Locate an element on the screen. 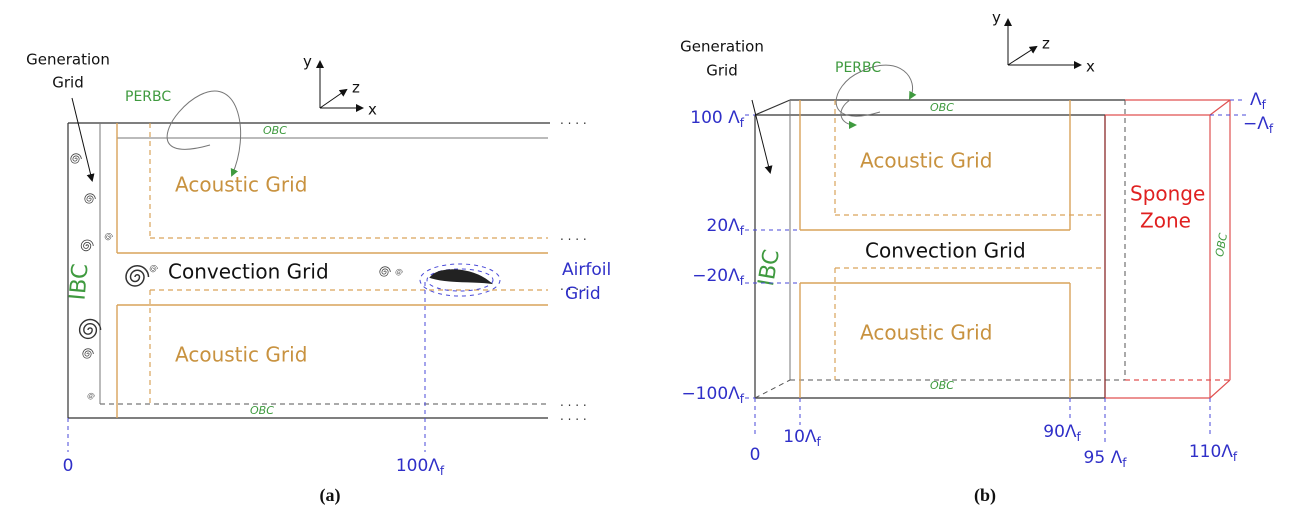 The image size is (1311, 508). x-label: 100Λf is located at coordinates (420, 467).